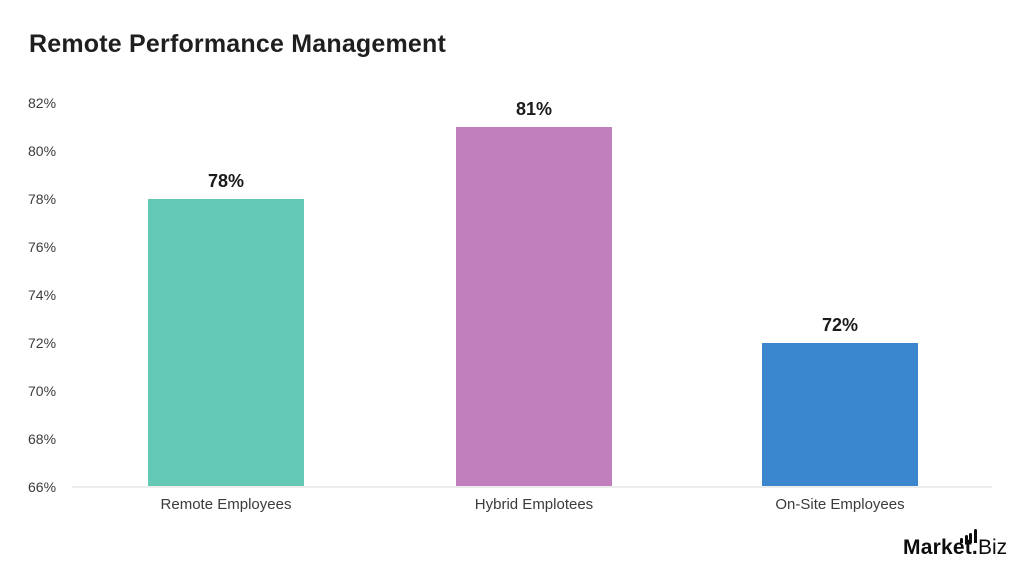 This screenshot has width=1024, height=576. I want to click on y-tick-label: 78%, so click(42, 199).